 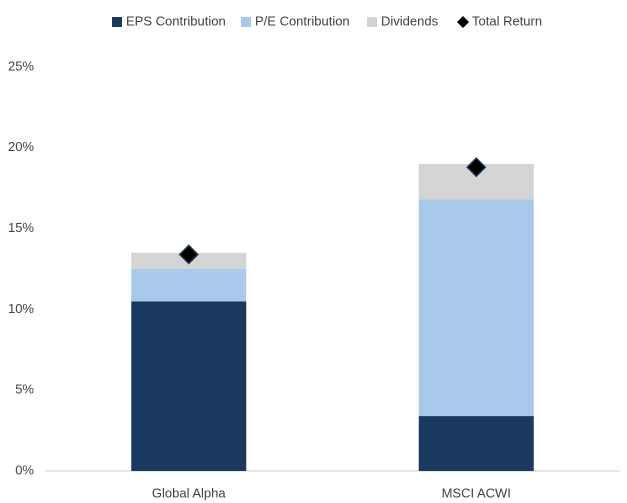 What do you see at coordinates (21, 308) in the screenshot?
I see `y-tick-label: 10%` at bounding box center [21, 308].